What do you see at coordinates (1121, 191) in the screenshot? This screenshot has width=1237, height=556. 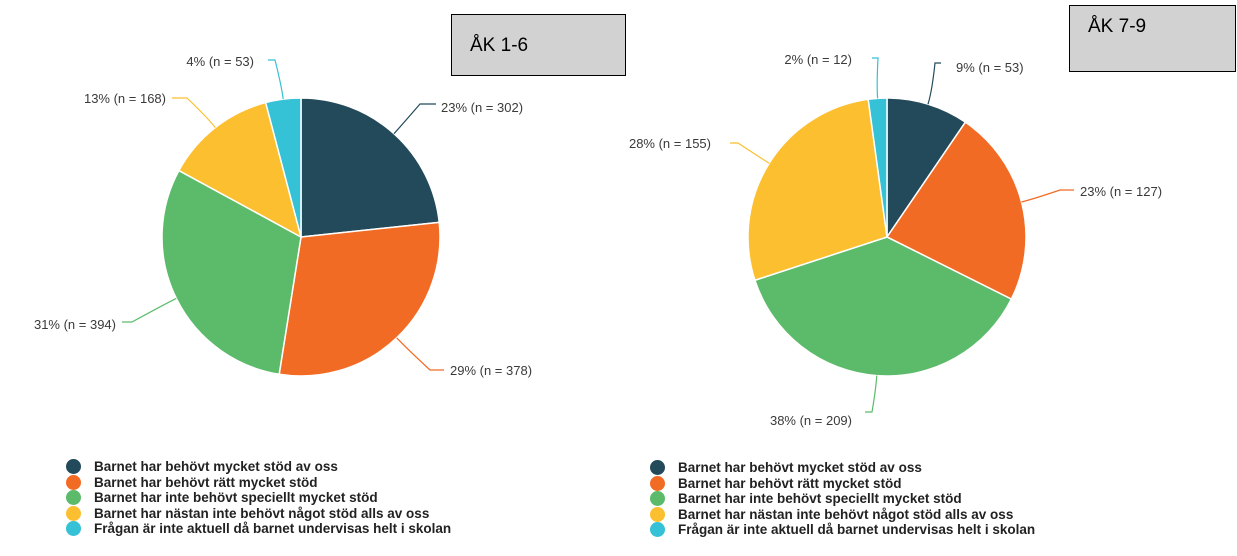 I see `data-label: 23% (n = 127)` at bounding box center [1121, 191].